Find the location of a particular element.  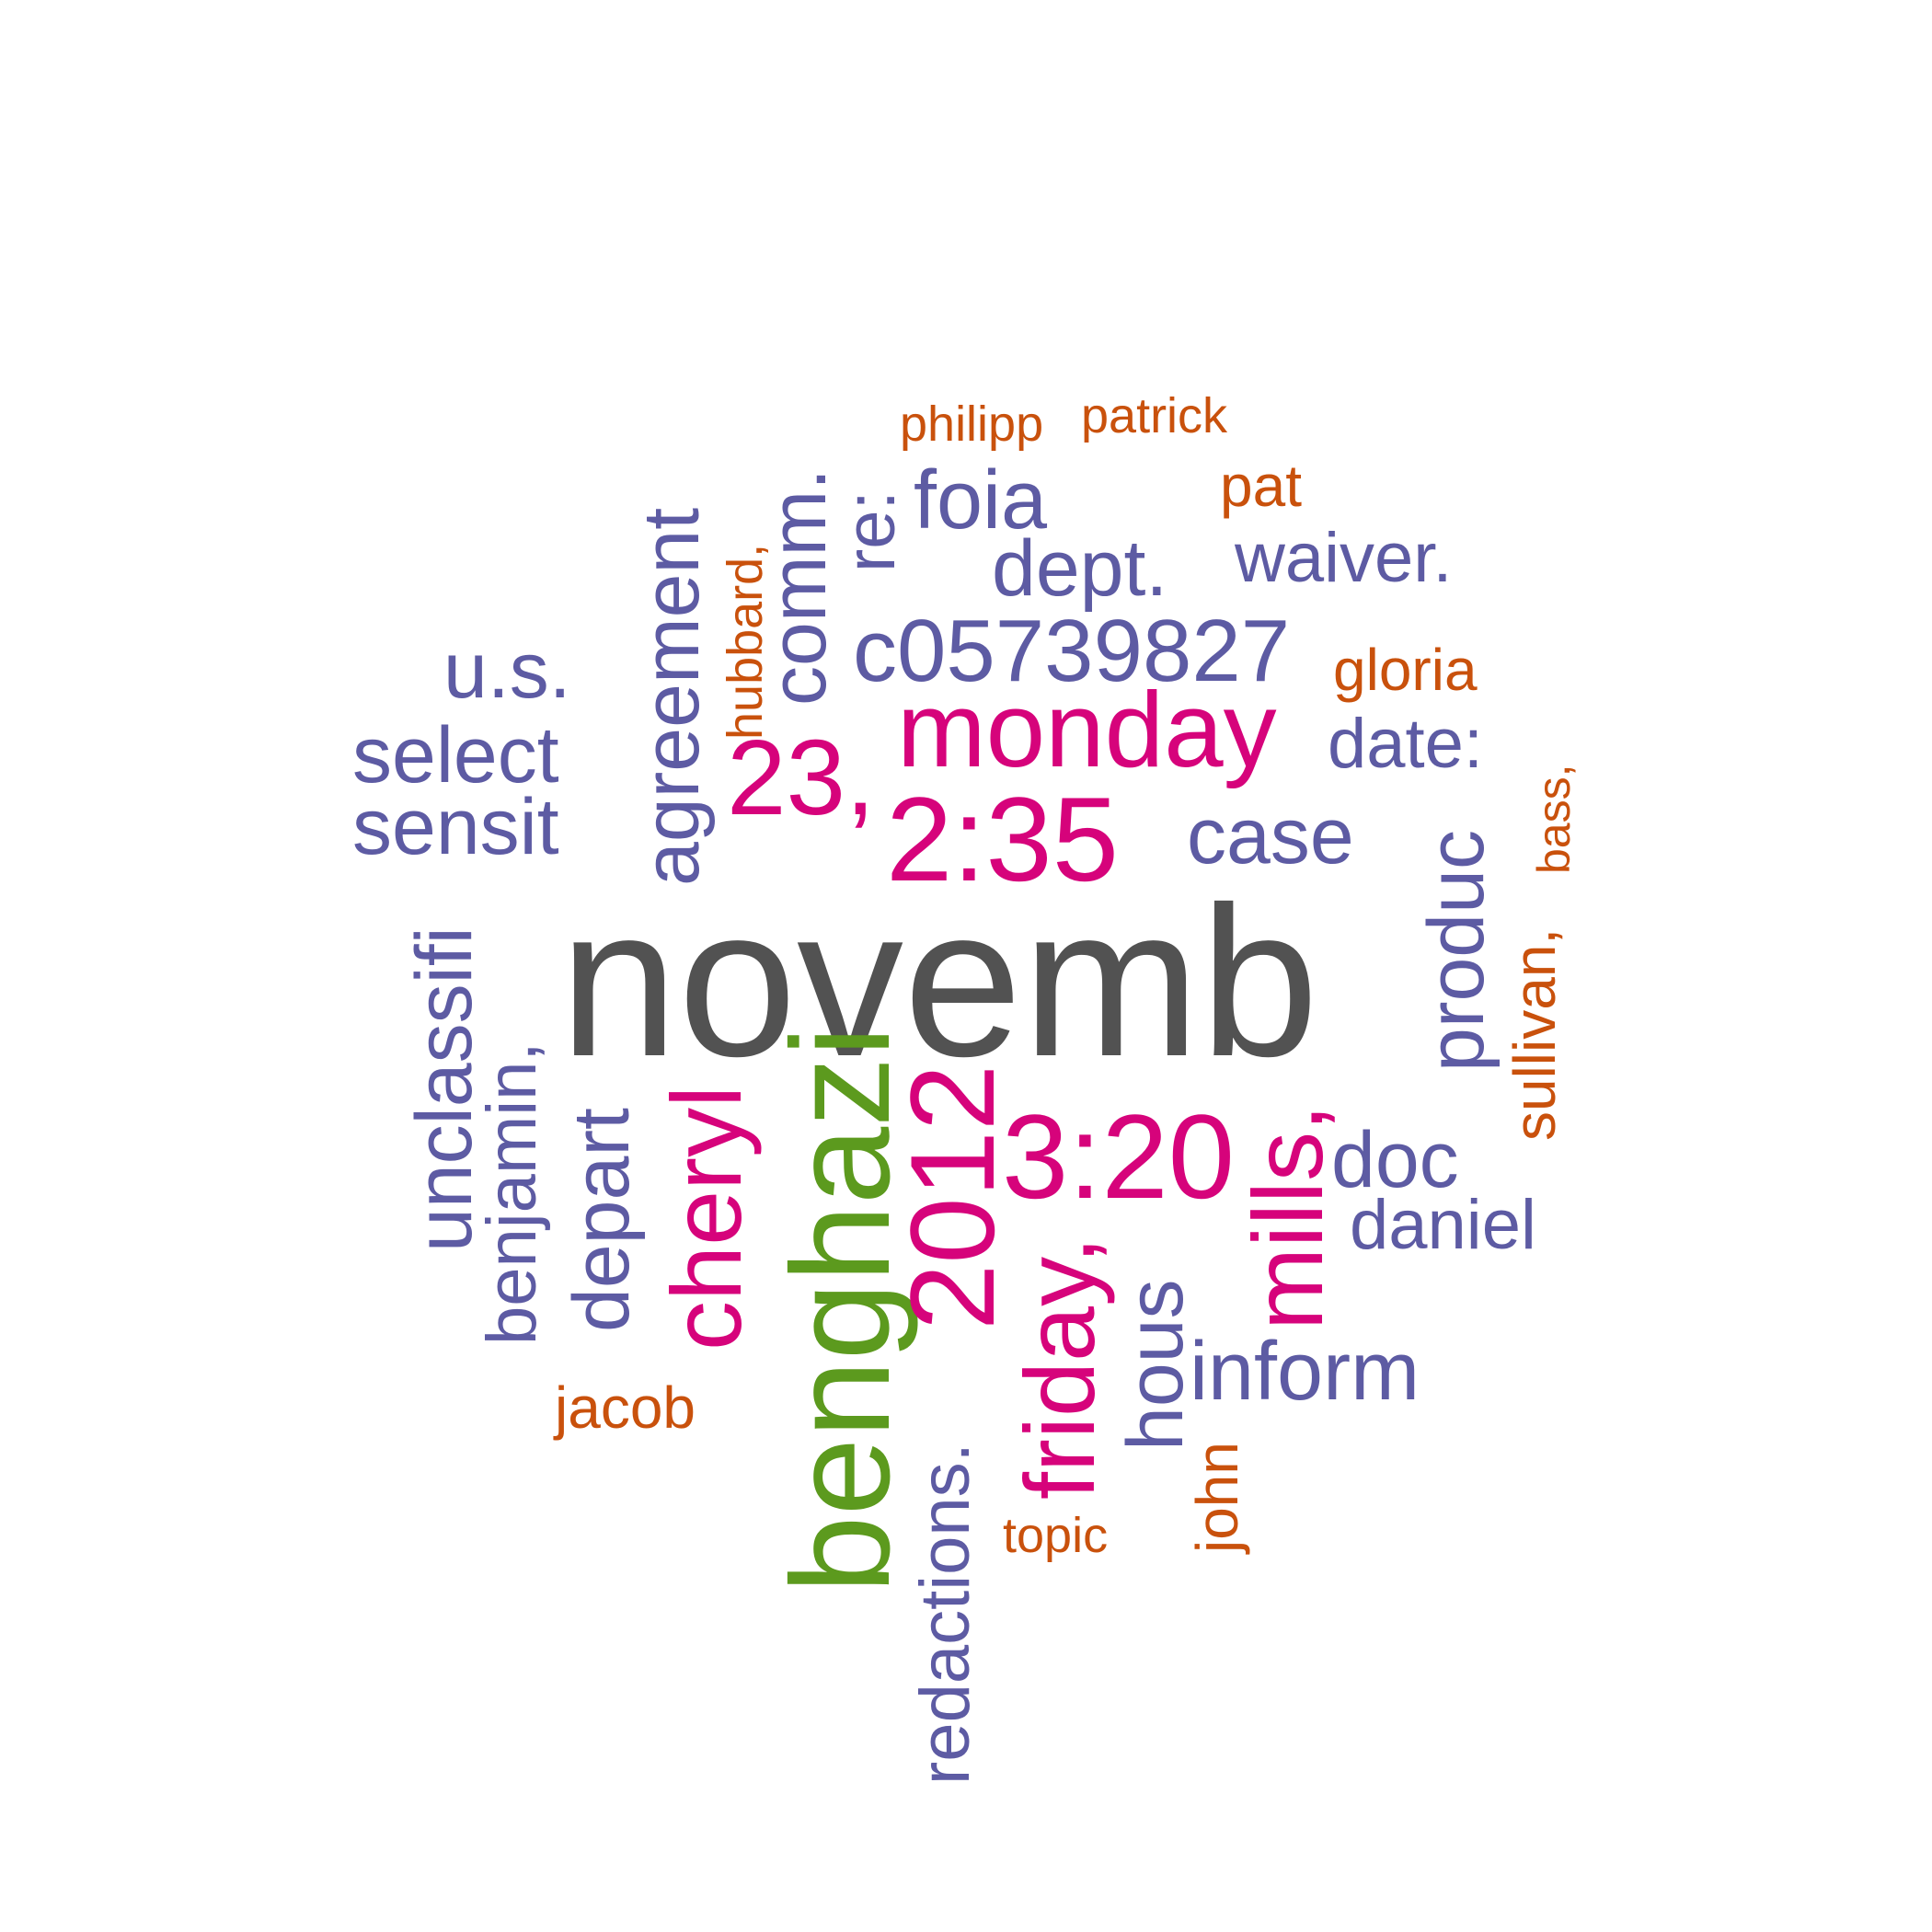

word-pat: pat is located at coordinates (1261, 486).